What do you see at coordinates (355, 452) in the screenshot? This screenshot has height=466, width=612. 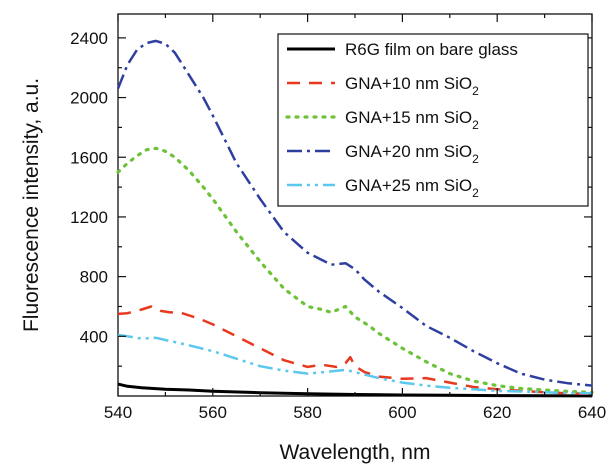 I see `x-axis-title: Wavelength, nm` at bounding box center [355, 452].